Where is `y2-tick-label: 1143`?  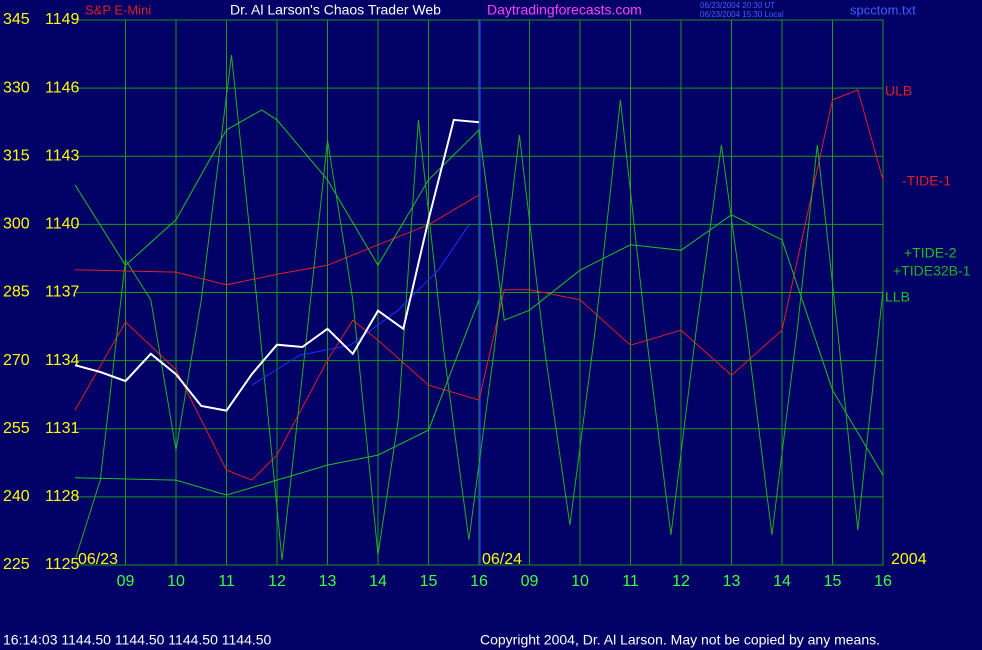
y2-tick-label: 1143 is located at coordinates (62, 155).